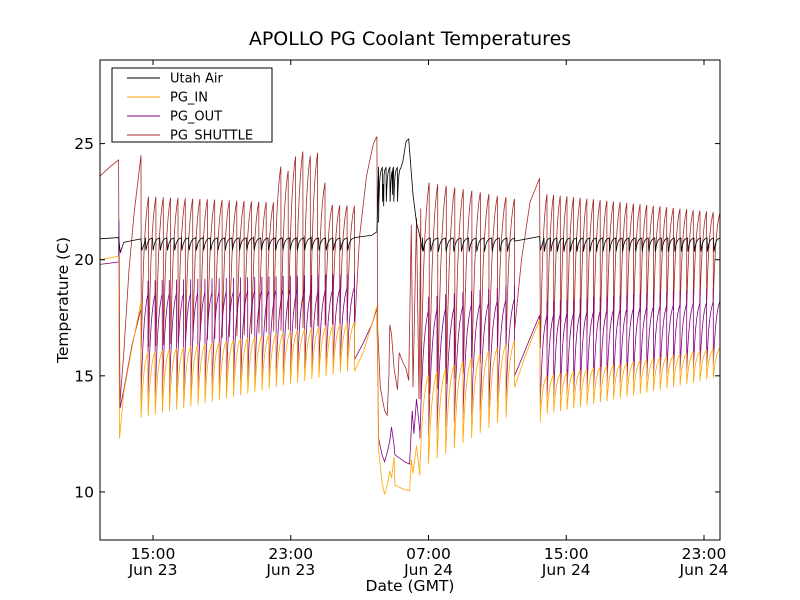 Image resolution: width=800 pixels, height=600 pixels. What do you see at coordinates (410, 586) in the screenshot?
I see `x-axis-label: Date (GMT)` at bounding box center [410, 586].